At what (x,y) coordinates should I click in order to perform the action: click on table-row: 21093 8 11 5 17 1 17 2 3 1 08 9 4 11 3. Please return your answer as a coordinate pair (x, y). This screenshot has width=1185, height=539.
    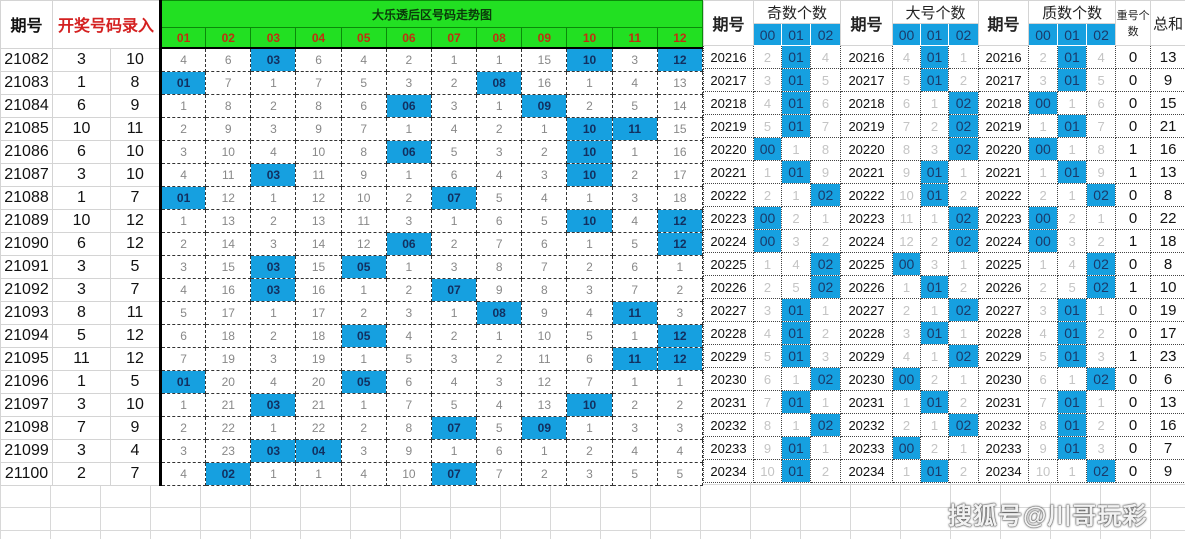
    Looking at the image, I should click on (352, 313).